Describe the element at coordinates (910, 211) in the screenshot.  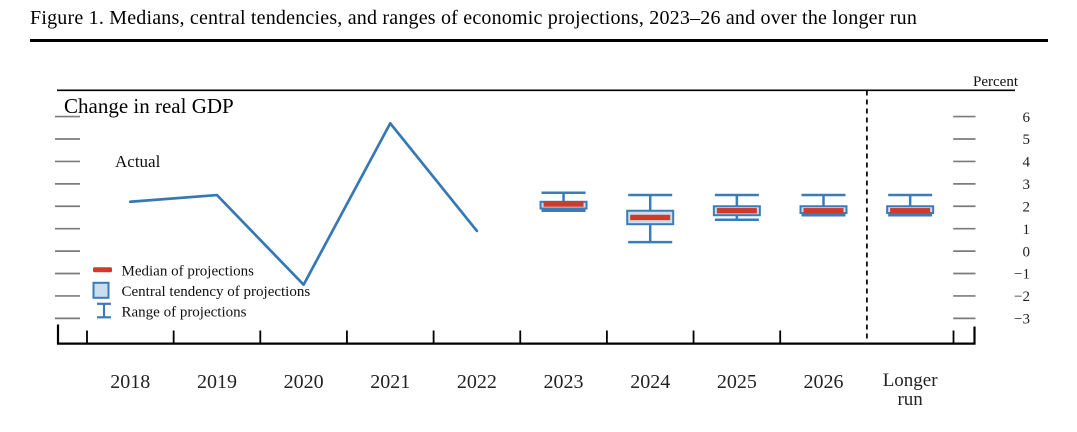
I see `median-bar-longer-run` at that location.